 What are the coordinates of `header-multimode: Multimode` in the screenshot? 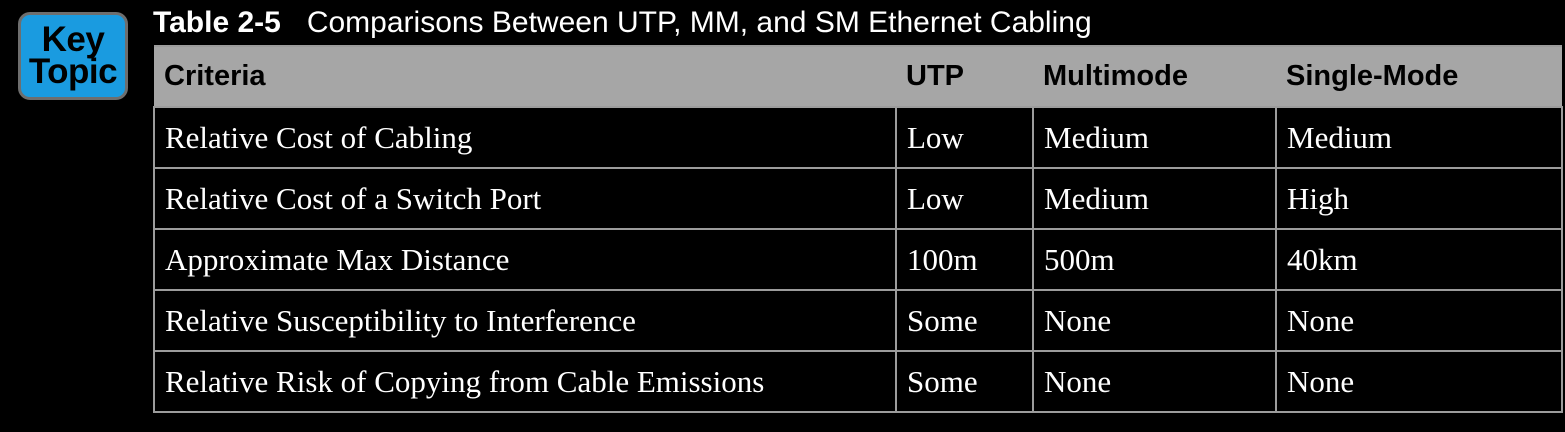 It's located at (1154, 76).